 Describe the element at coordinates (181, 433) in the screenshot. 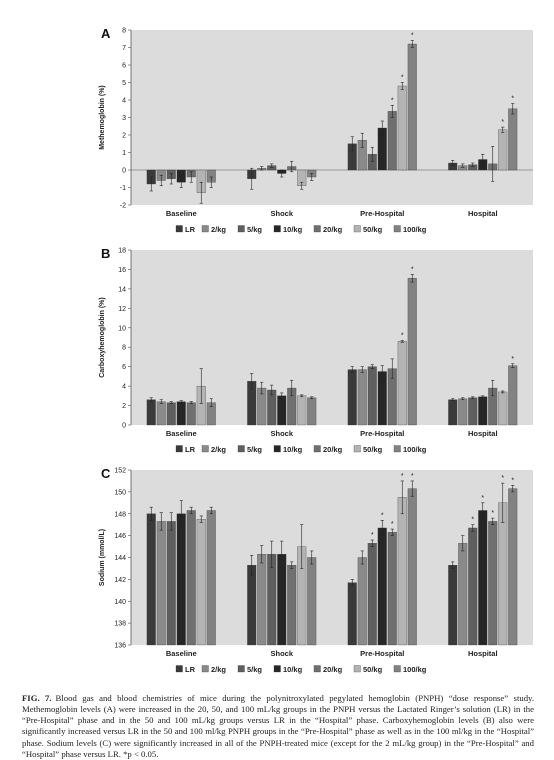

I see `category-label: Baseline` at that location.